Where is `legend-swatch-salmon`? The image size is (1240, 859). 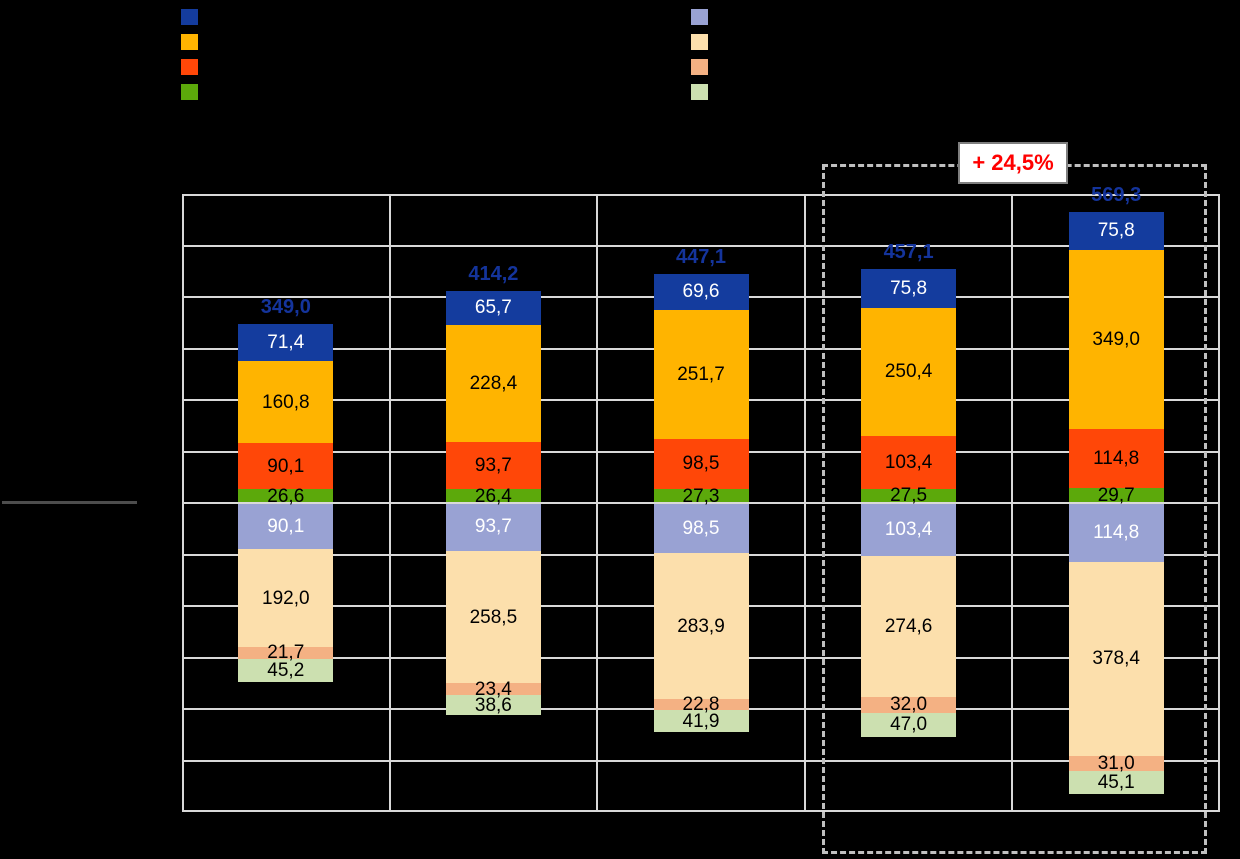
legend-swatch-salmon is located at coordinates (699, 67).